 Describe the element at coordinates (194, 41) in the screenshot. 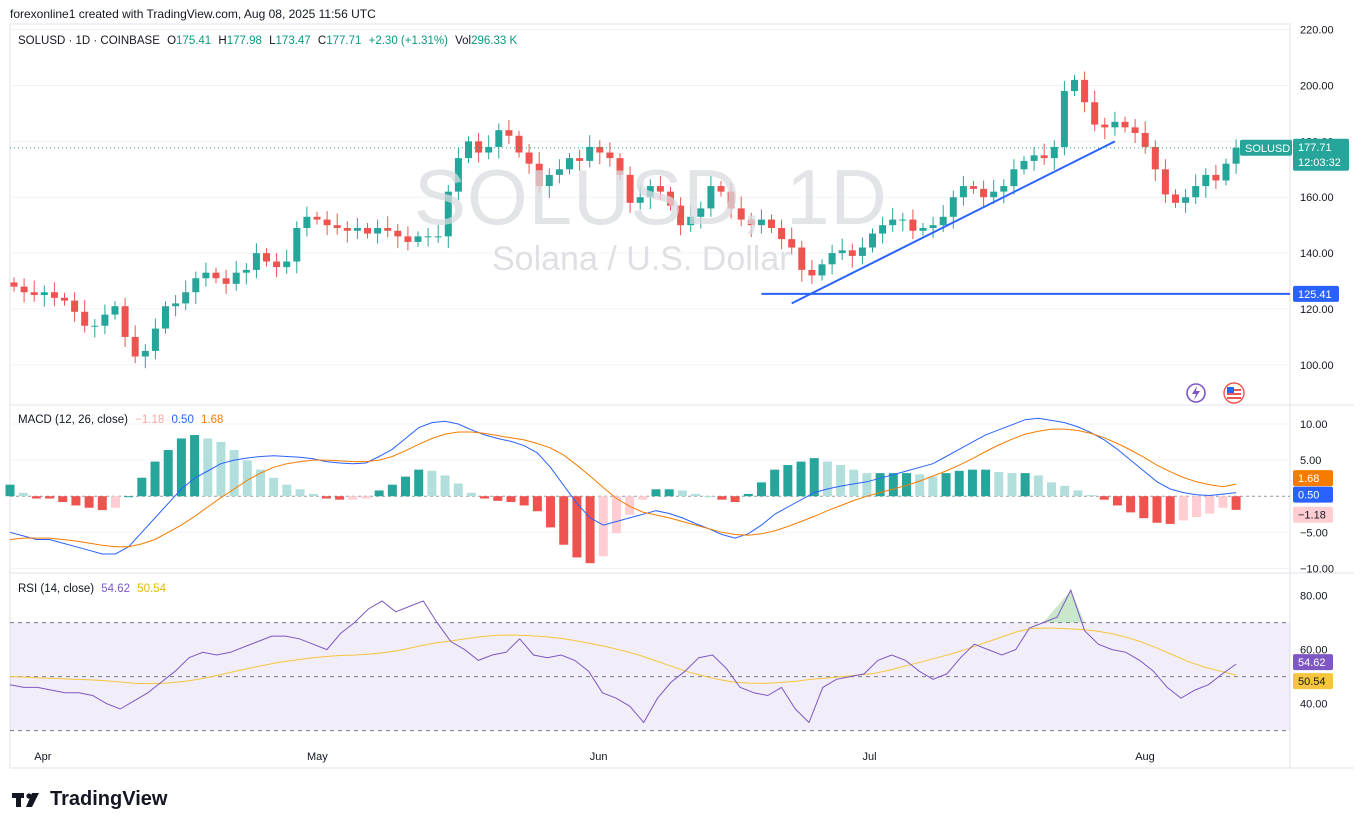

I see `open-value: 175.41` at that location.